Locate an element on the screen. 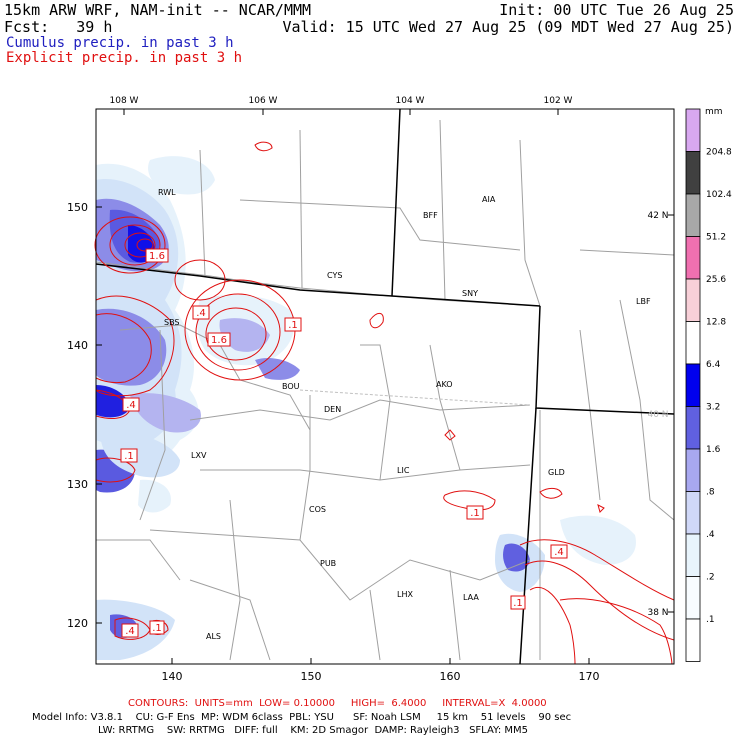  lat-label: 38 N is located at coordinates (657, 613).